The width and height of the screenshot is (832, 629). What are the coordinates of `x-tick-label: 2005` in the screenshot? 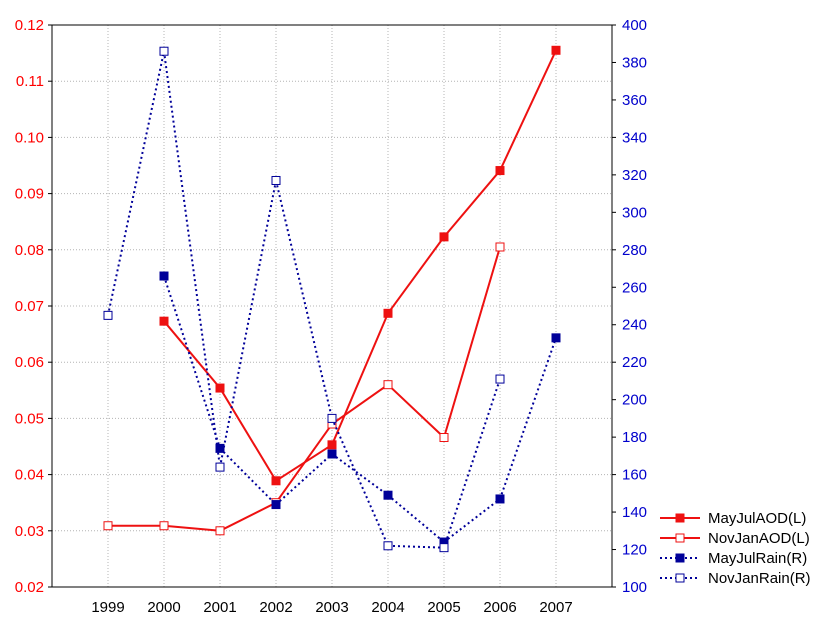 It's located at (443, 607).